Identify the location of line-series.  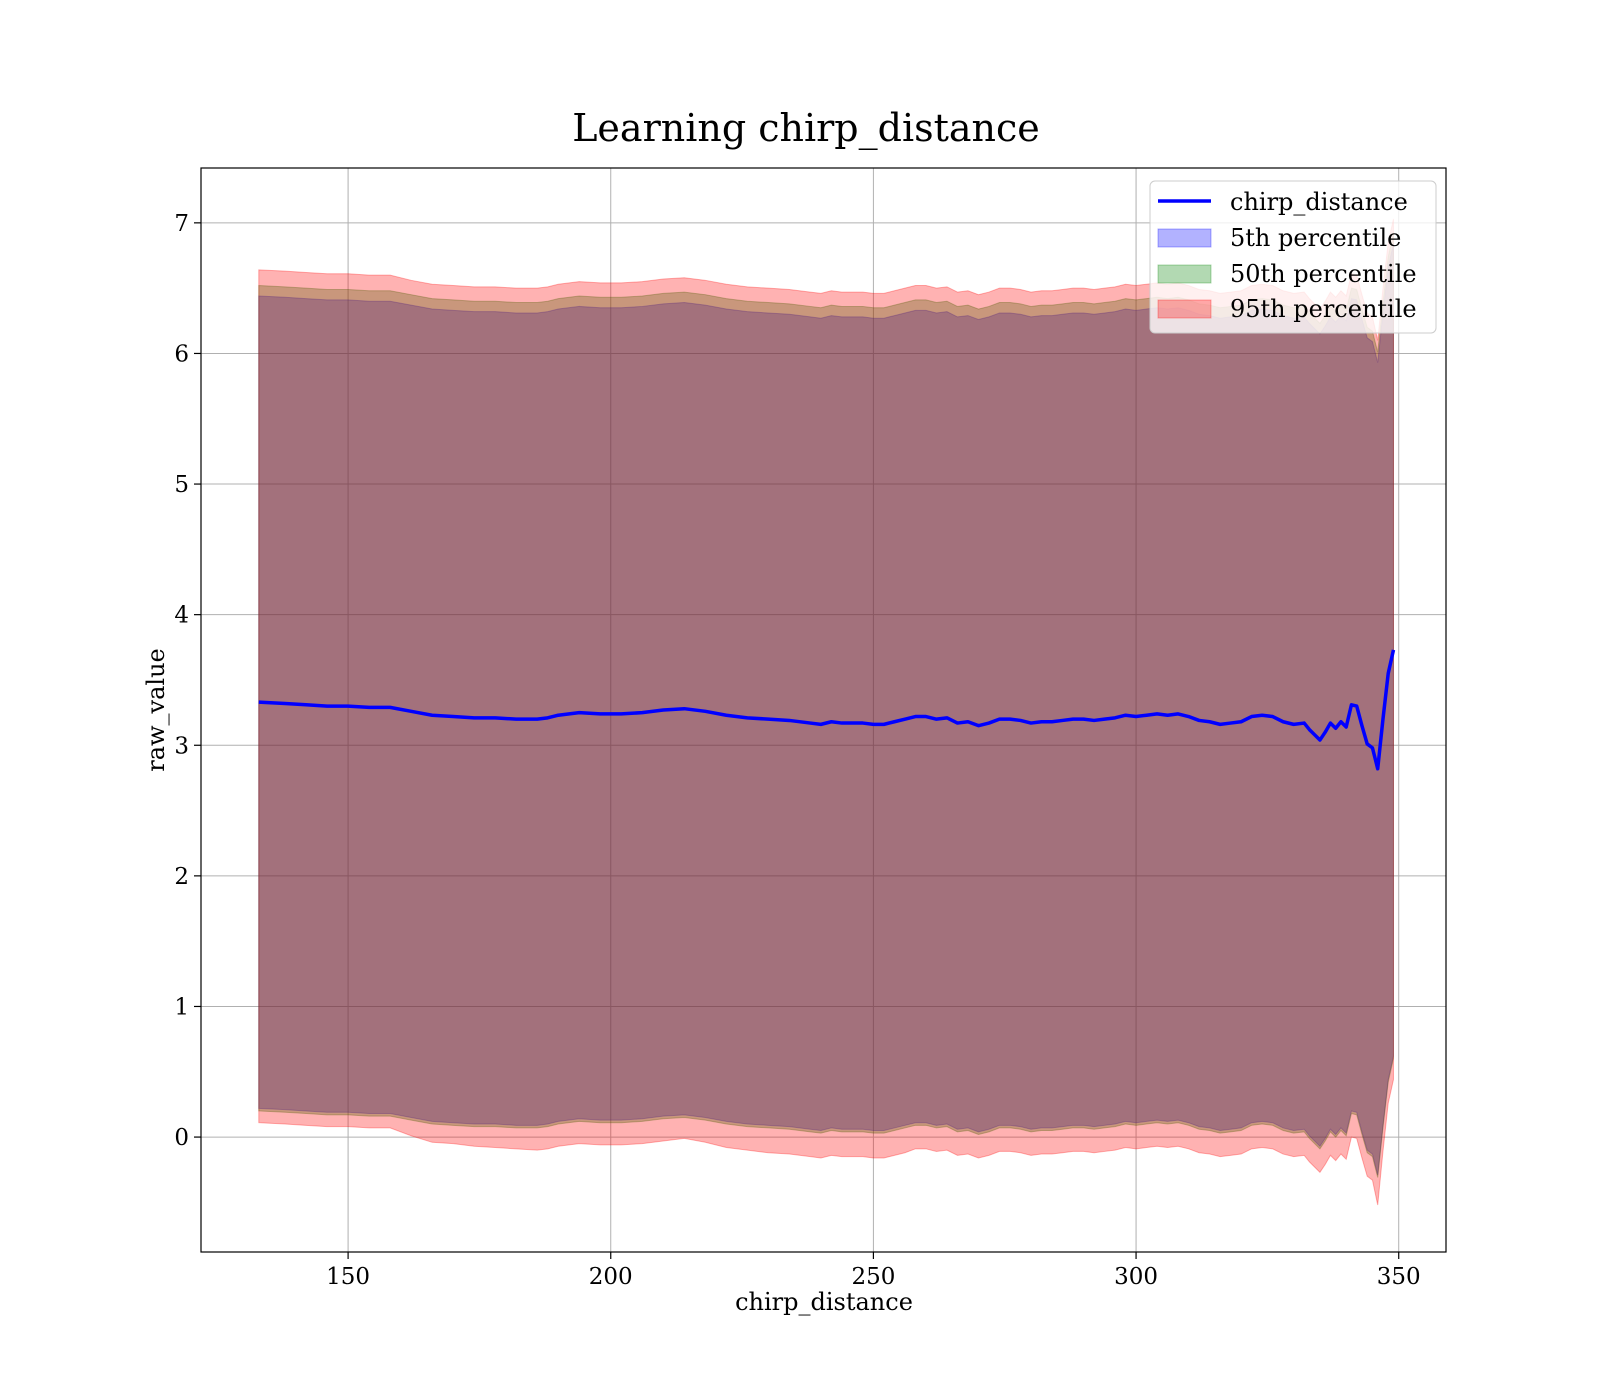
(827, 710).